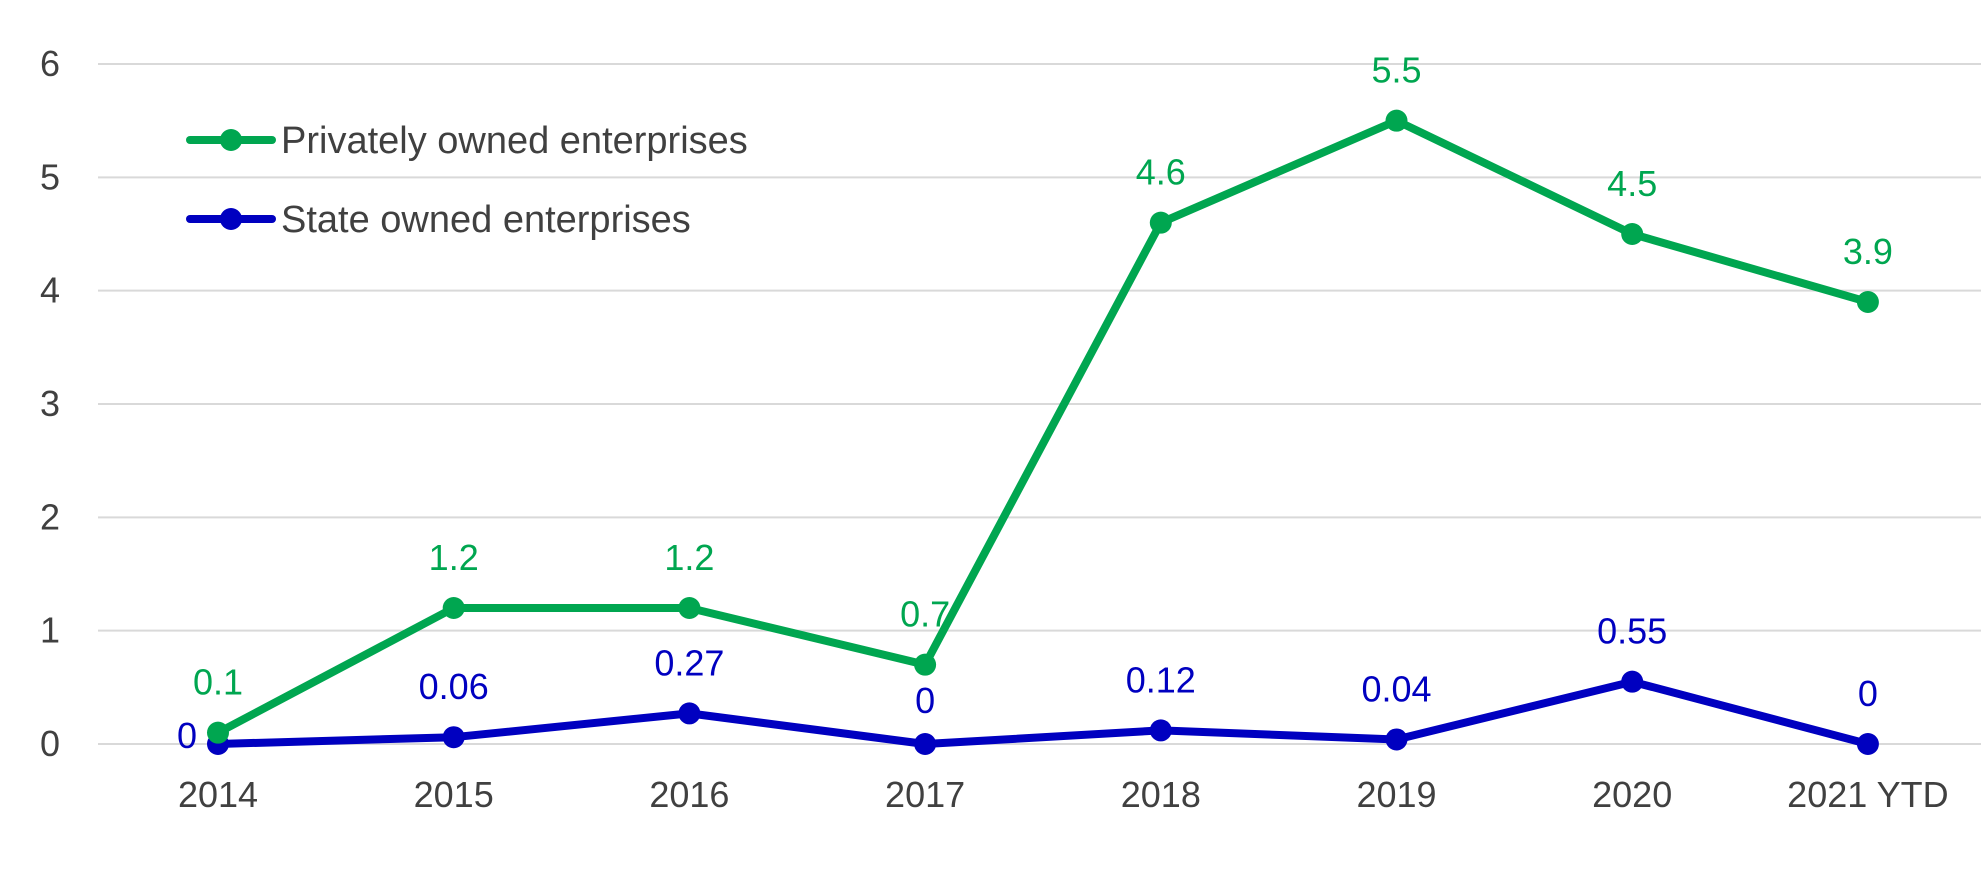 The image size is (1981, 876). I want to click on x-axis: 2014 2015 2016 2017 2018 2019 2020 2021 YTD, so click(1063, 794).